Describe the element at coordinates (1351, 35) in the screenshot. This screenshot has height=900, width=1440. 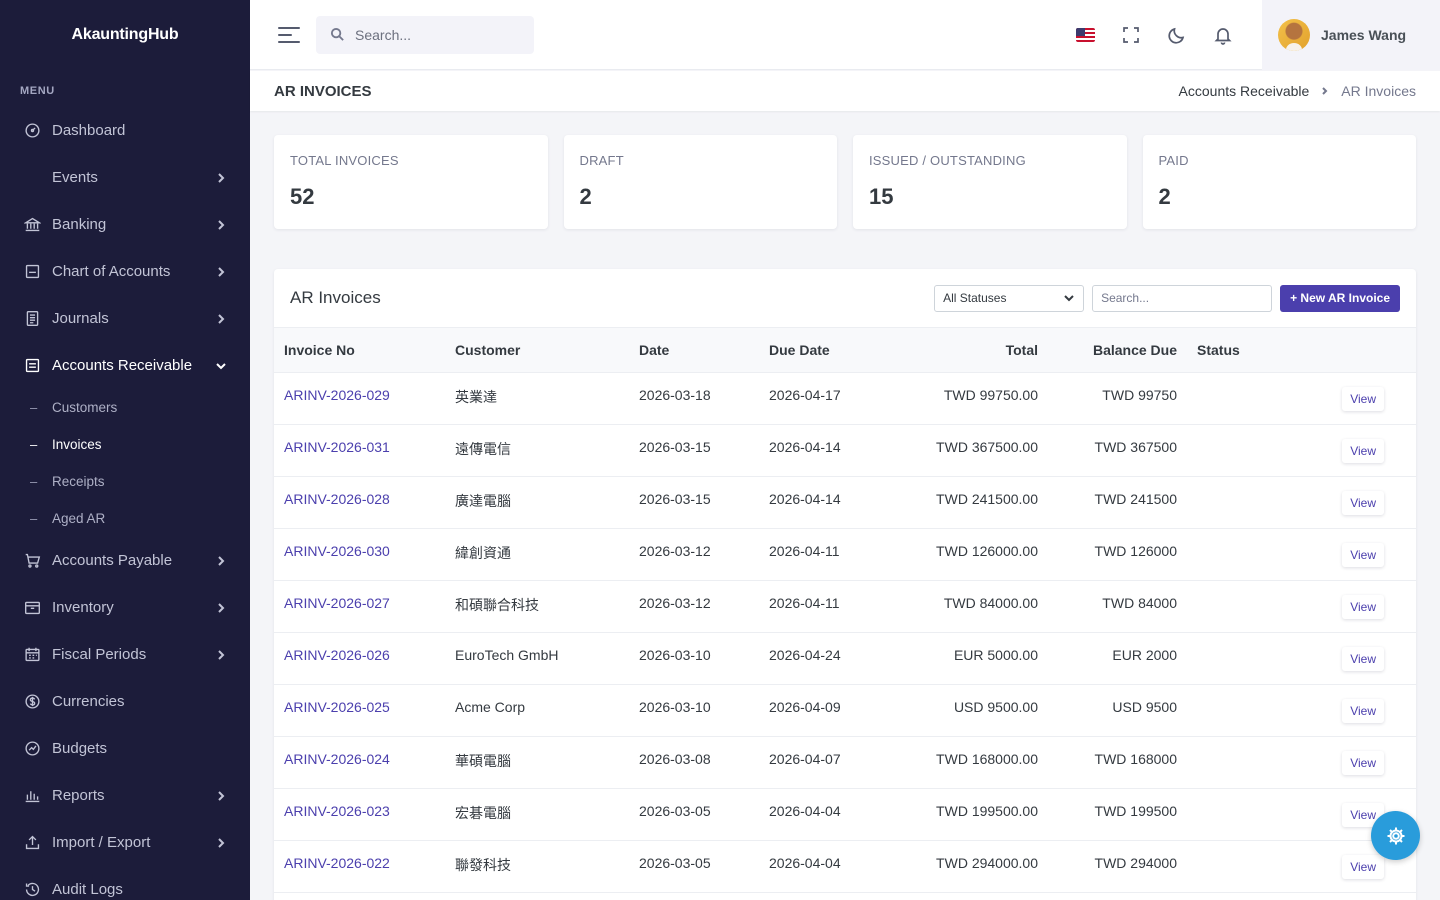
I see `user-menu: James Wang` at that location.